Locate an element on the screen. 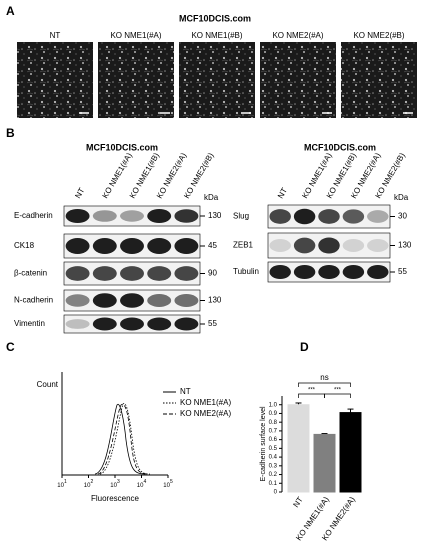 Image resolution: width=425 pixels, height=550 pixels. kda-marker: 90 is located at coordinates (212, 273).